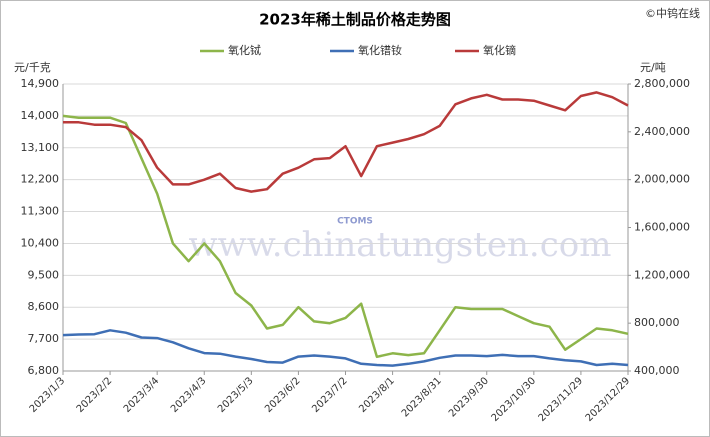  I want to click on y-axis-label: 元/千克, so click(32, 67).